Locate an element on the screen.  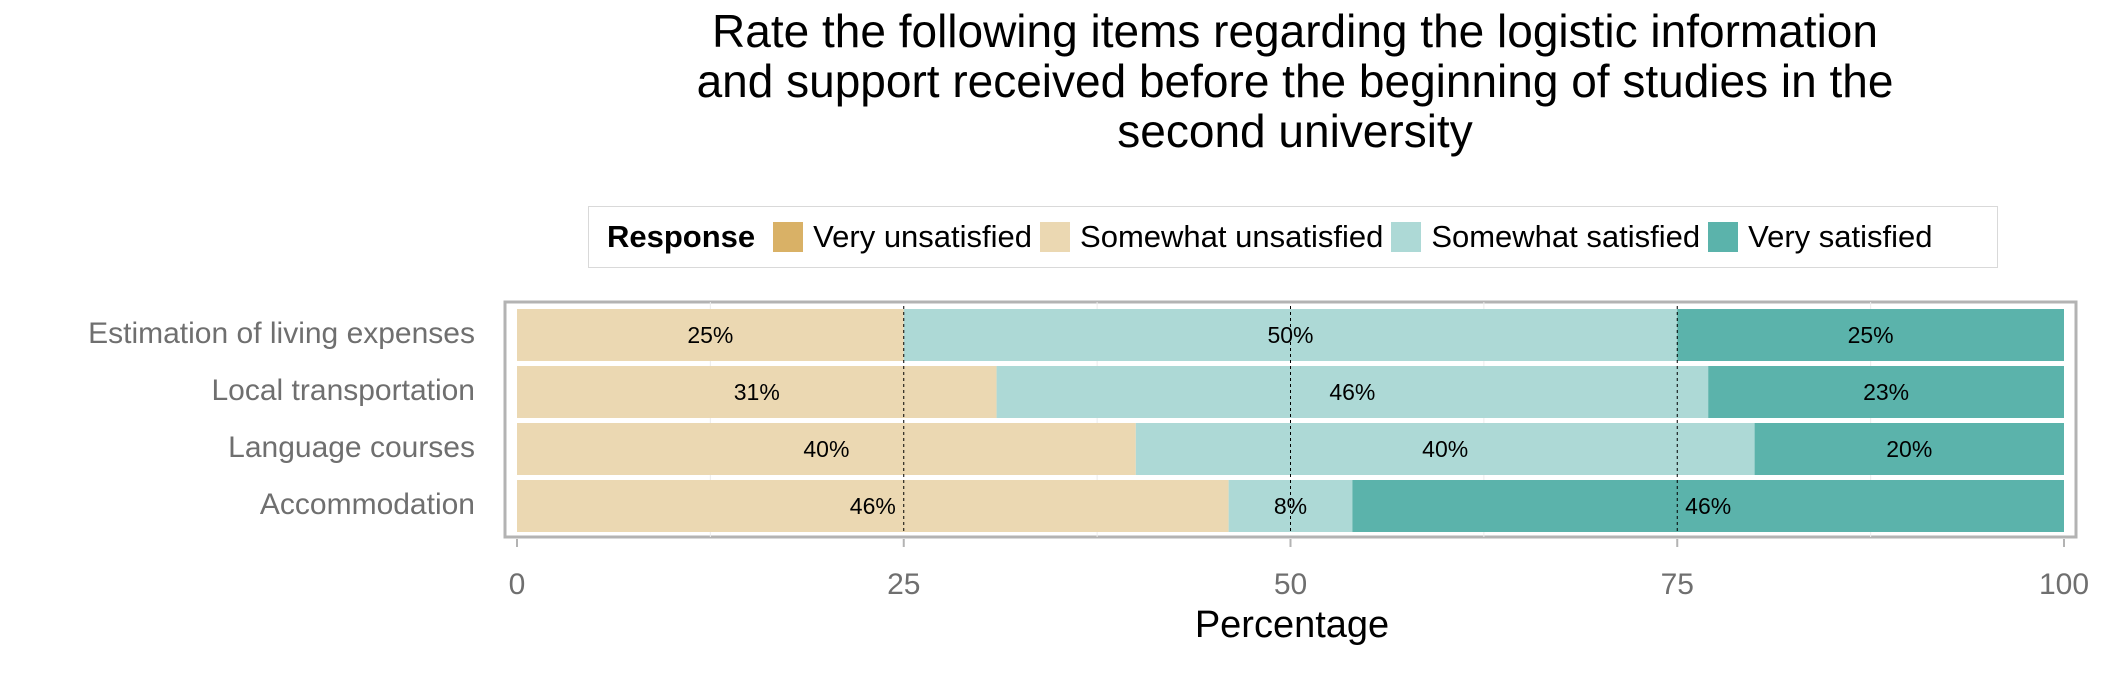
x-axis-label: Percentage is located at coordinates (1292, 625).